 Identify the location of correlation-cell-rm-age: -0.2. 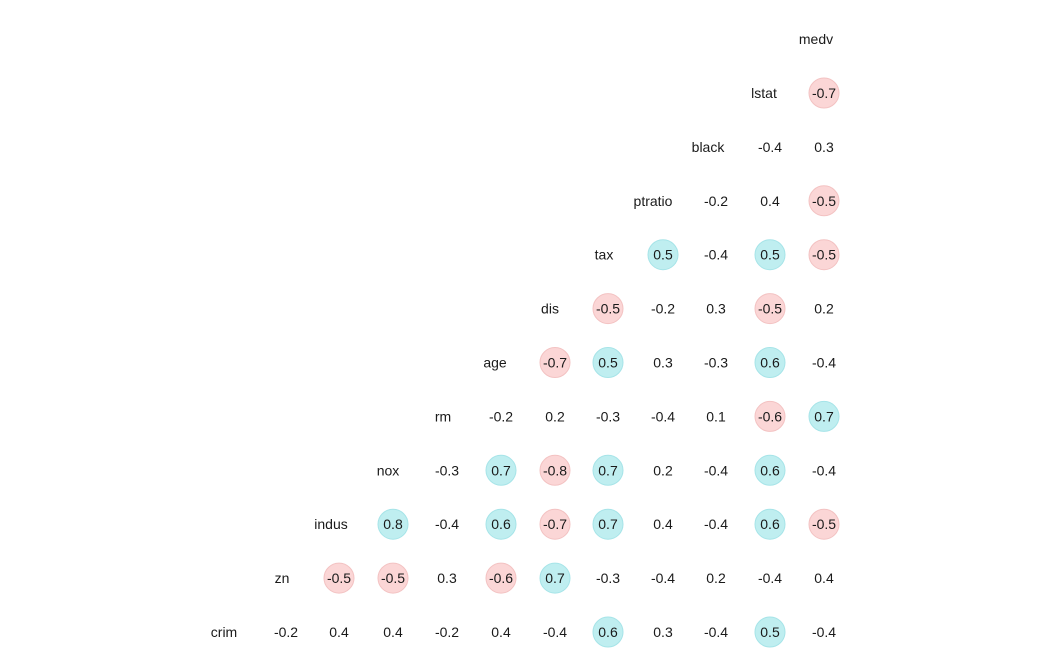
(501, 416).